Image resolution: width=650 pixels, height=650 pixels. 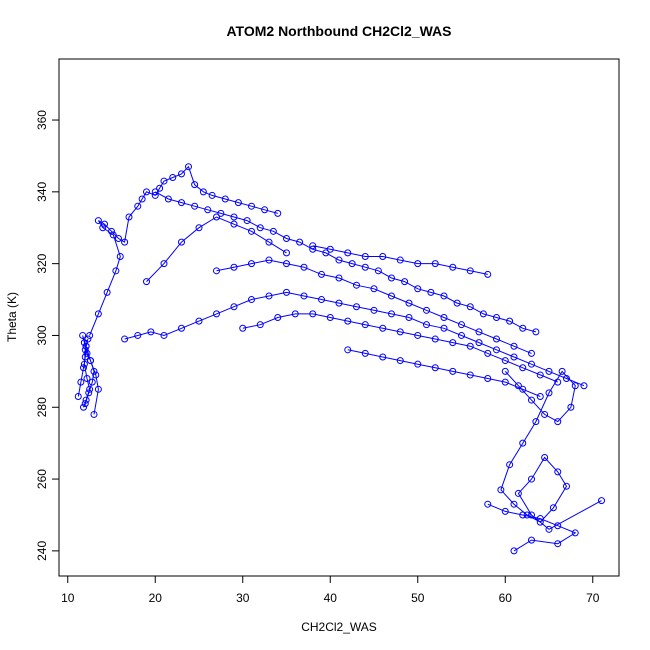 I want to click on x-tick-label: 40, so click(x=331, y=598).